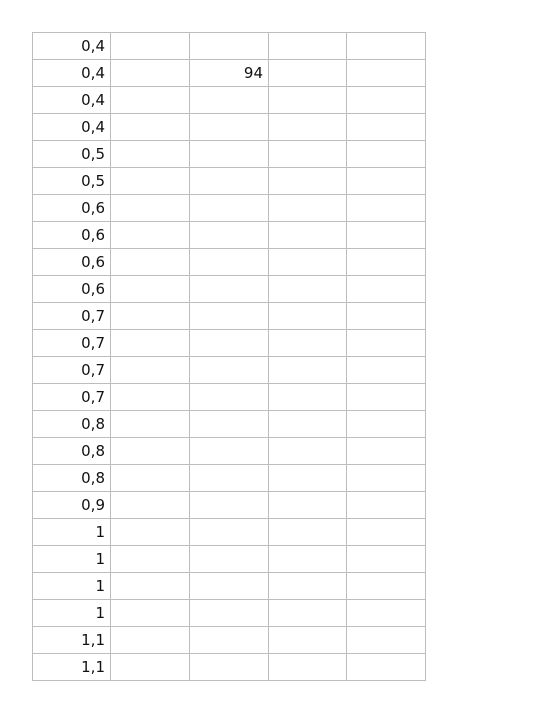 This screenshot has height=720, width=552. I want to click on table-cell: 94, so click(229, 73).